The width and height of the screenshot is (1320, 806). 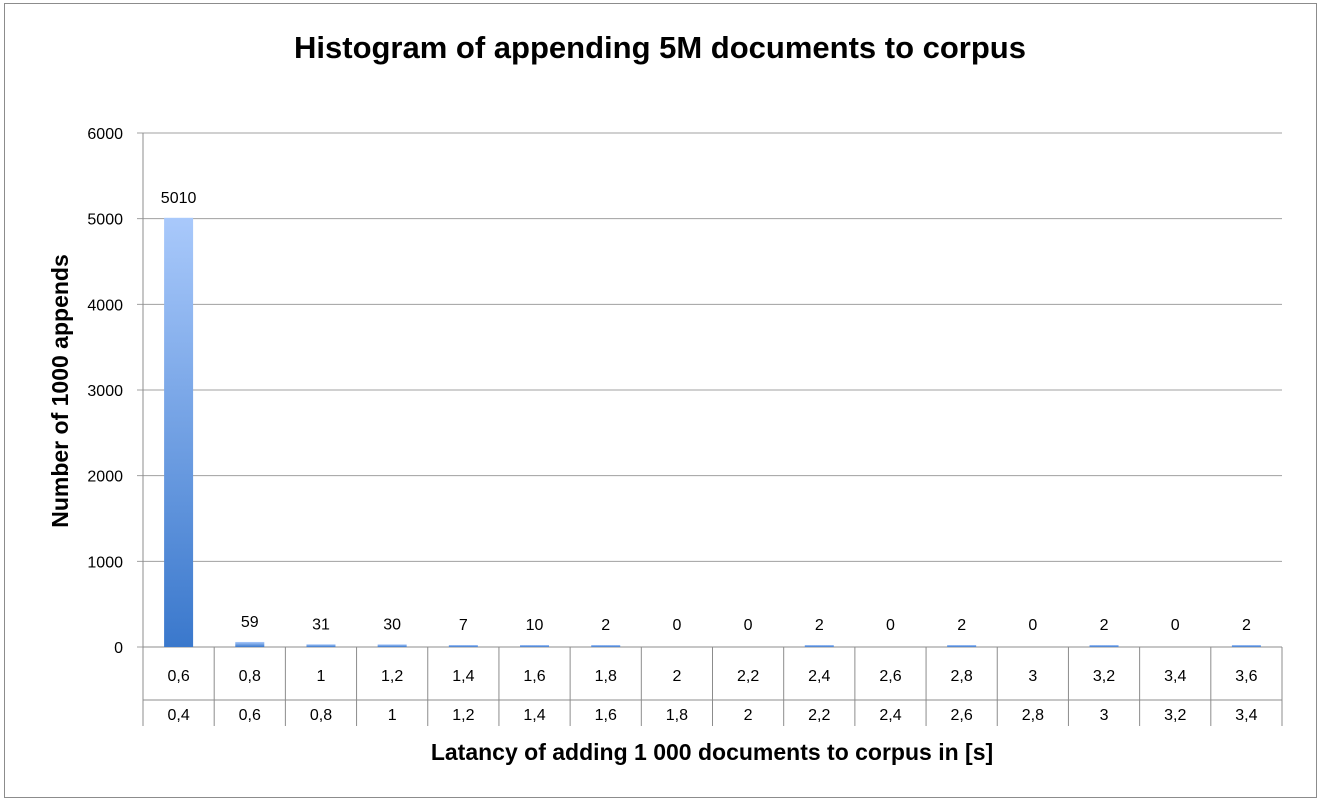 What do you see at coordinates (1032, 676) in the screenshot?
I see `x-tick-label-upper: 3` at bounding box center [1032, 676].